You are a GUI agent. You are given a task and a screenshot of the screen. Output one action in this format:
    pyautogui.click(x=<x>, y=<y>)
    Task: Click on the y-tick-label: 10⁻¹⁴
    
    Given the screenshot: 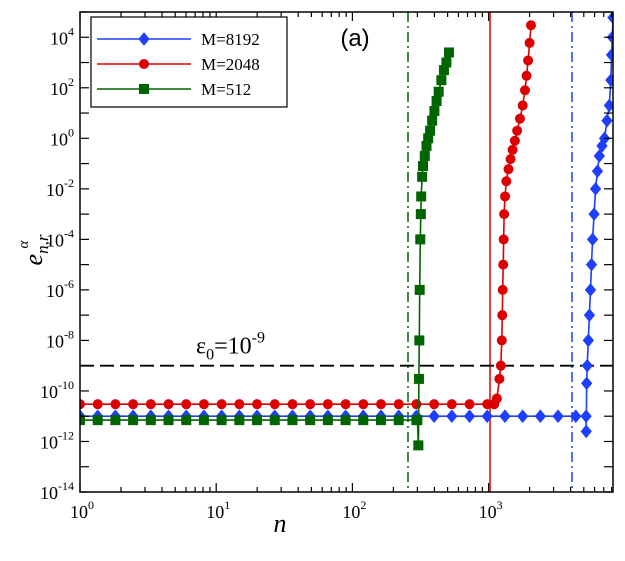 What is the action you would take?
    pyautogui.click(x=57, y=491)
    